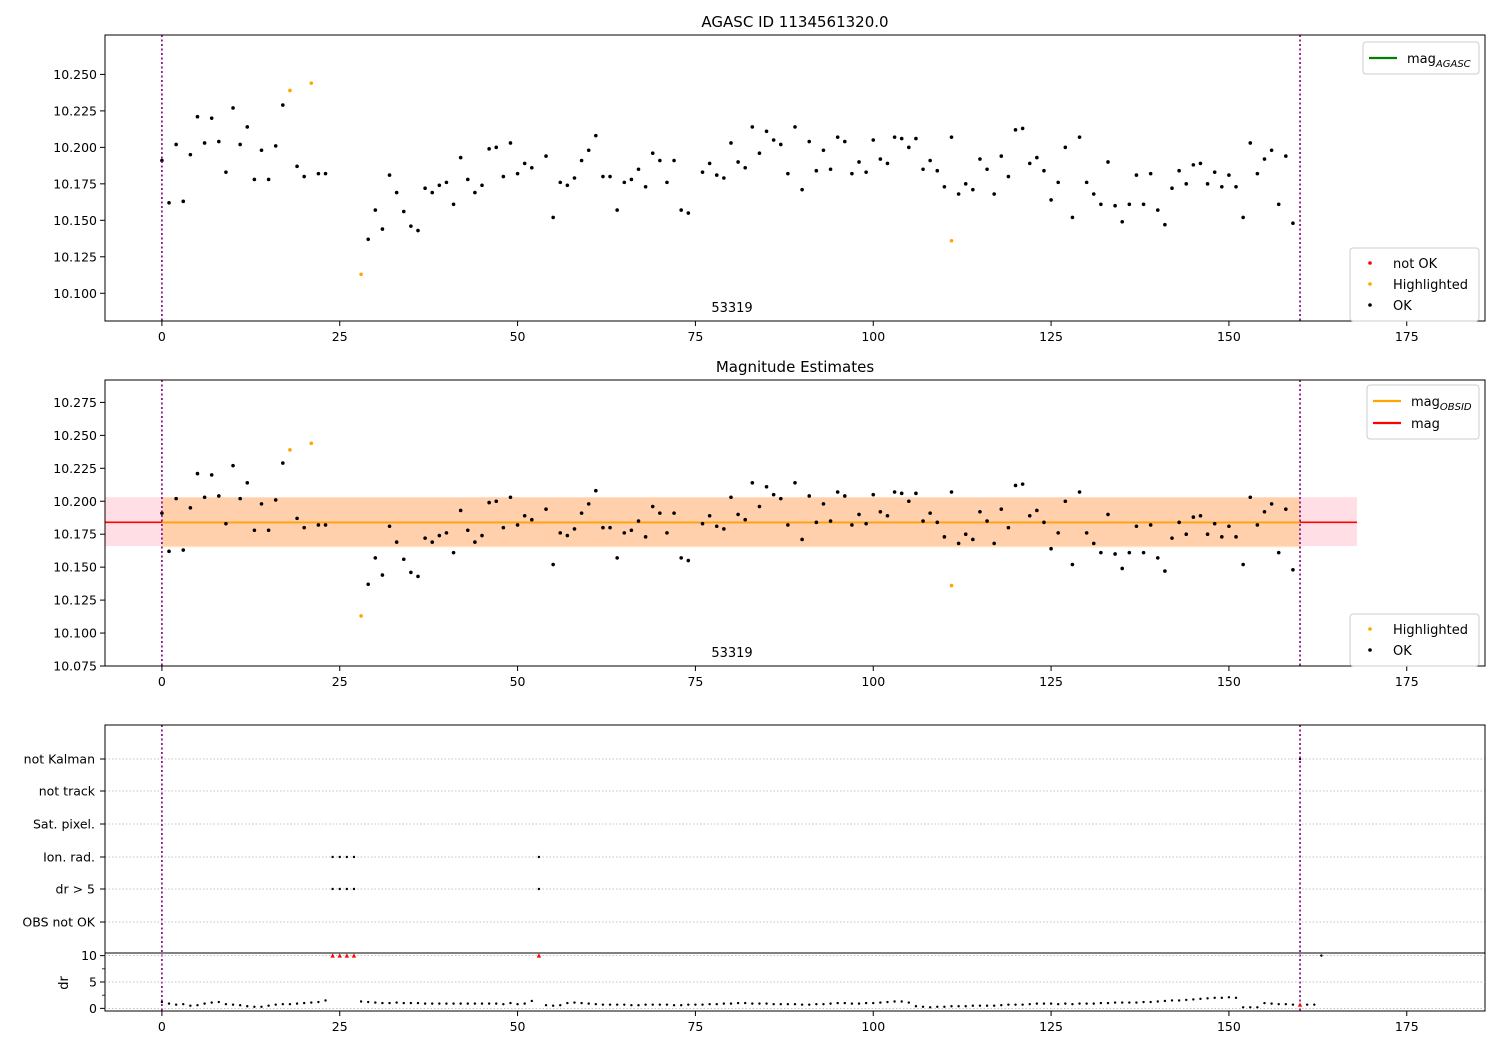 This screenshot has height=1050, width=1500. I want to click on chart2-title: Magnitude Estimates, so click(795, 367).